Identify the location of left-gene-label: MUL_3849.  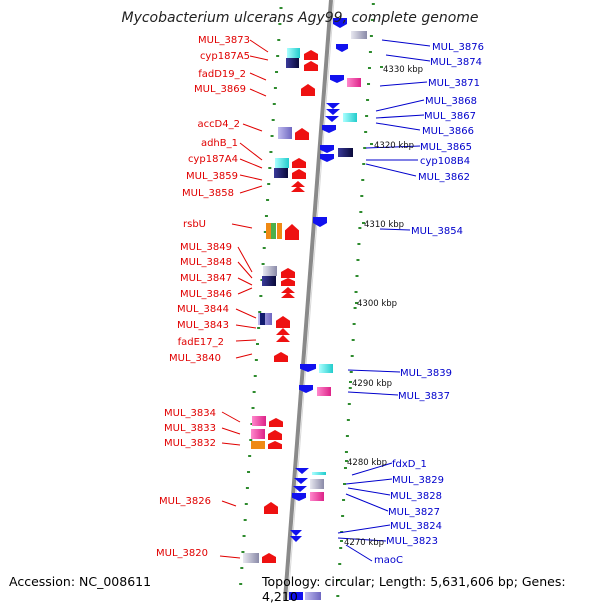
(206, 247).